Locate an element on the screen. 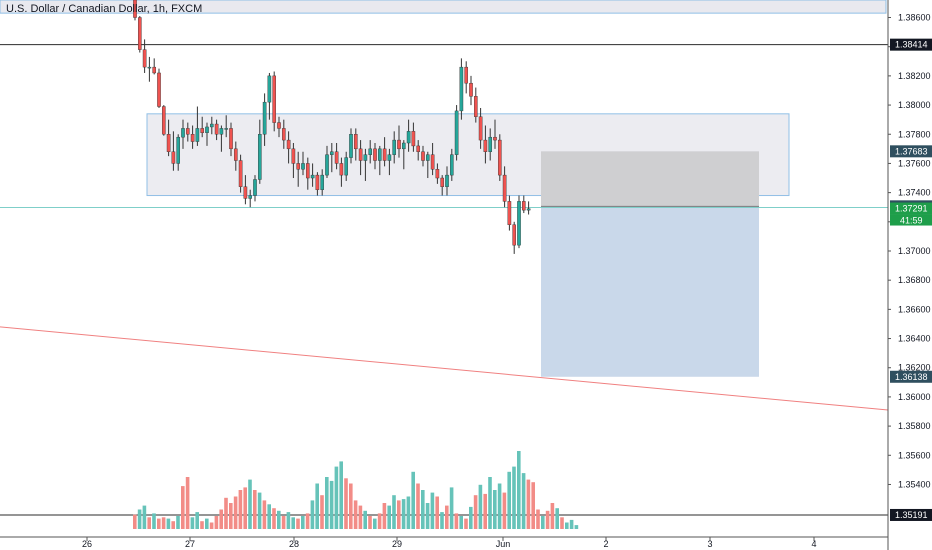 The image size is (932, 550). price-tag-1.35191 is located at coordinates (911, 514).